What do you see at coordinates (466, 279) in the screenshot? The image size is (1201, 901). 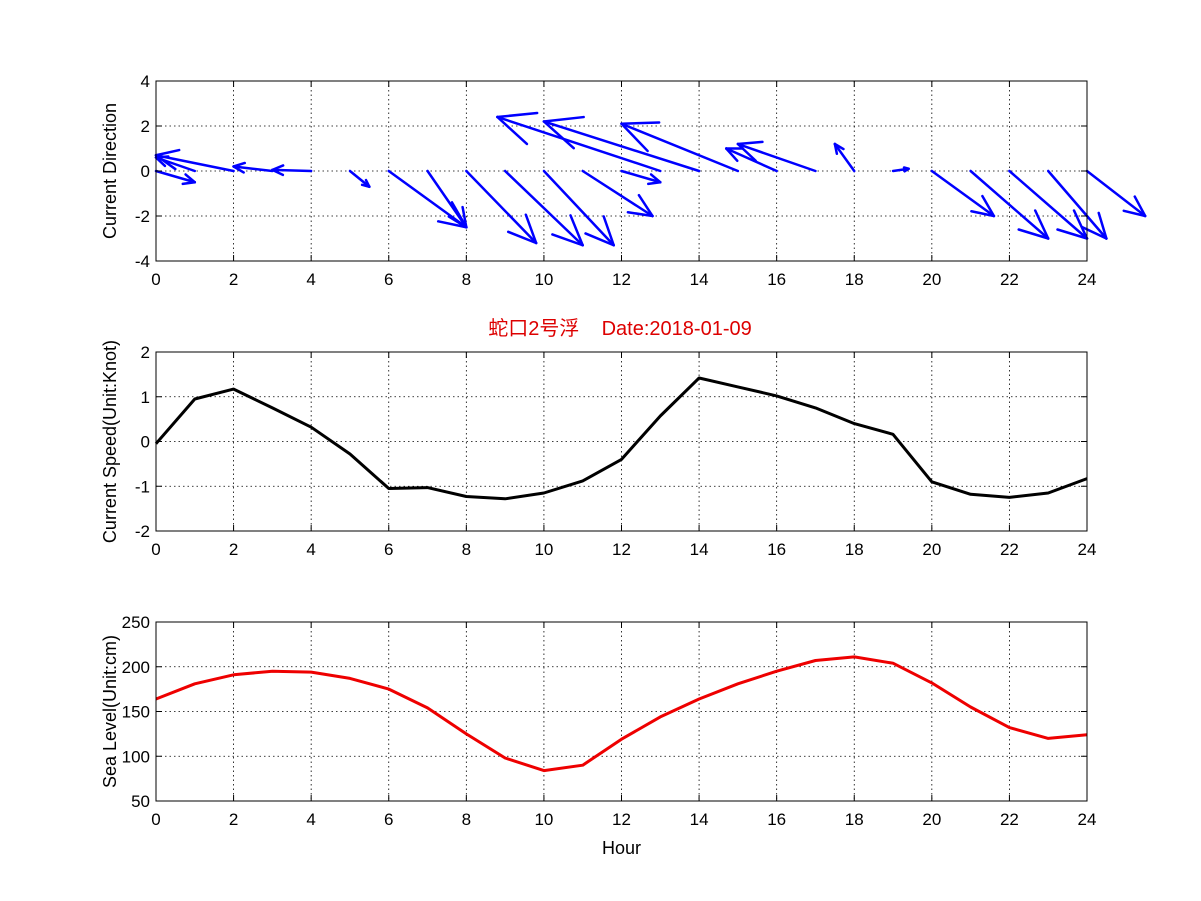 I see `x-tick-label: 8` at bounding box center [466, 279].